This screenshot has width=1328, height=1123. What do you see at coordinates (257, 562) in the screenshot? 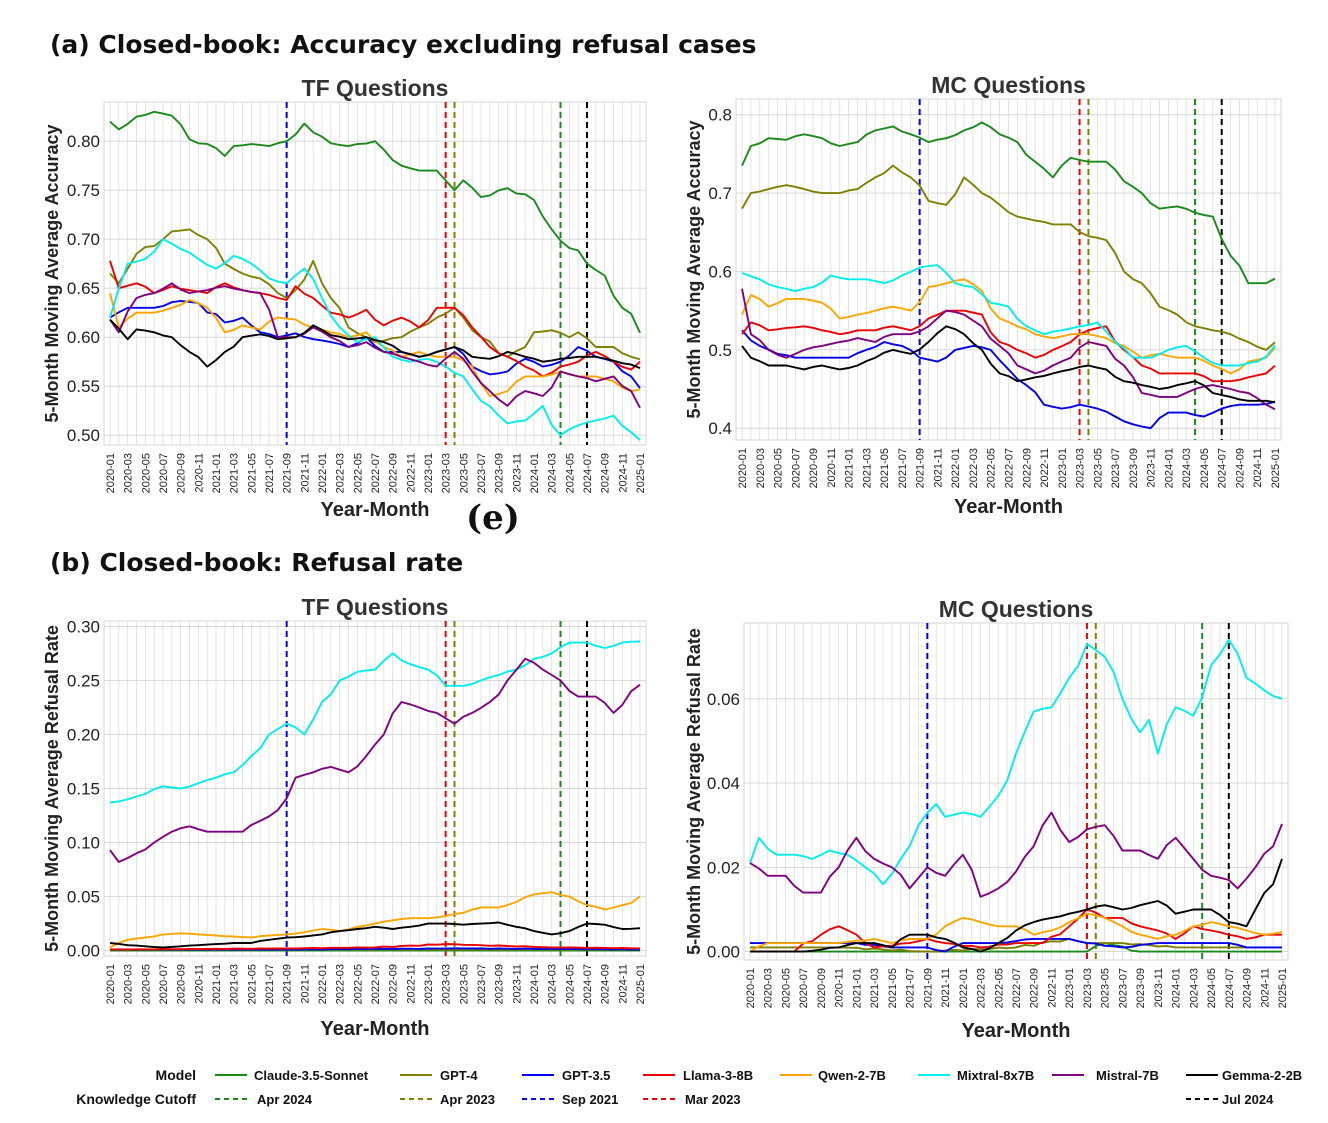
I see `section-b-title: (b) Closed-book: Refusal rate` at bounding box center [257, 562].